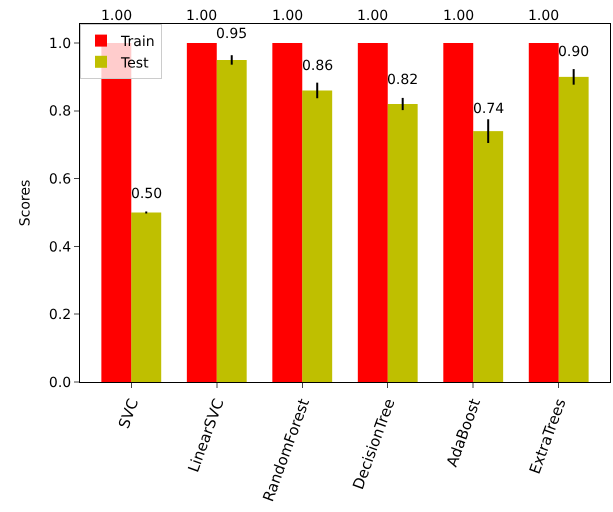 The width and height of the screenshot is (613, 512). I want to click on y-tick-label: 0.4, so click(60, 247).